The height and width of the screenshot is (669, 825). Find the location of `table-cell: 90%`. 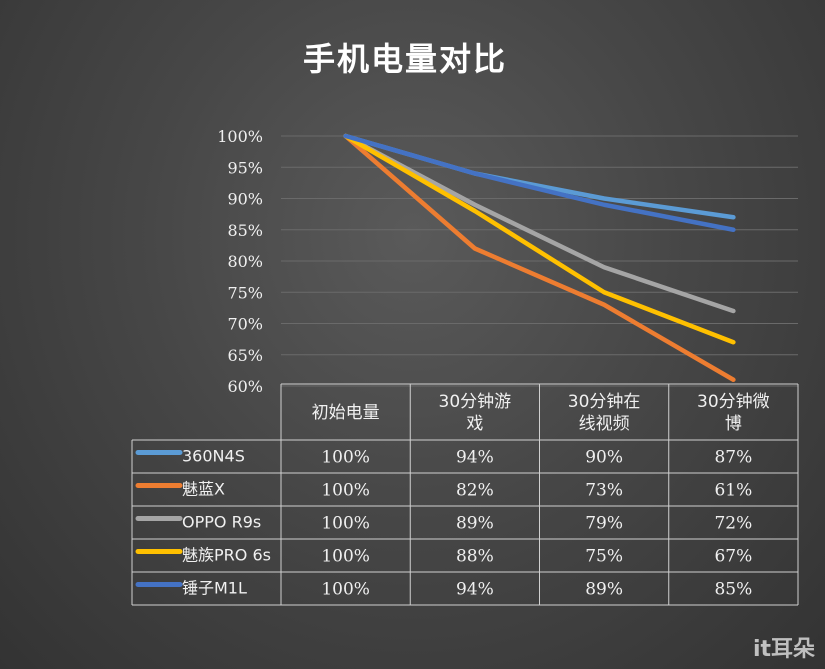

table-cell: 90% is located at coordinates (604, 458).